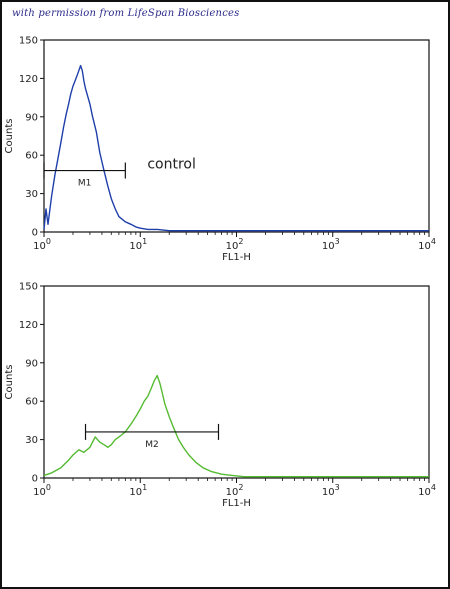  I want to click on gate-label: M2, so click(152, 445).